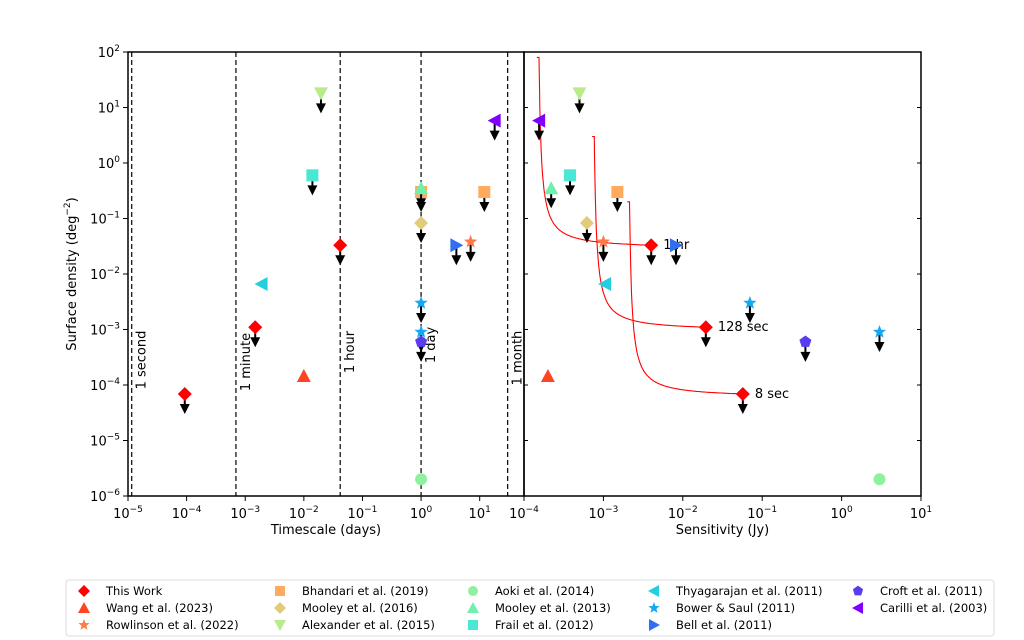 The height and width of the screenshot is (640, 1024). I want to click on legend-item: Aoki et al. (2014), so click(531, 591).